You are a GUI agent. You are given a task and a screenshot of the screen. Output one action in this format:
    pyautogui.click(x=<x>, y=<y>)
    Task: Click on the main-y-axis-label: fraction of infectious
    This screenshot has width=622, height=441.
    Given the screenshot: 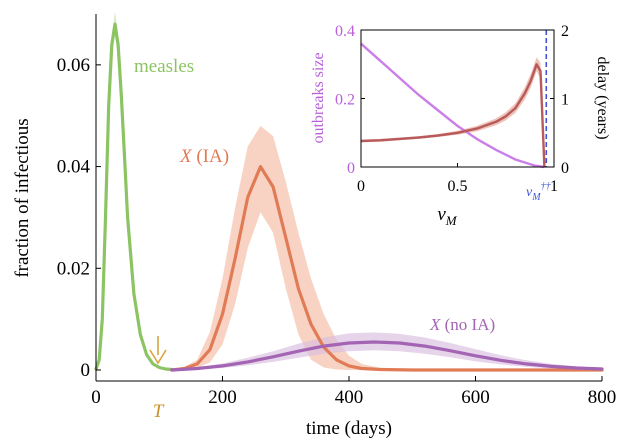 What is the action you would take?
    pyautogui.click(x=22, y=197)
    